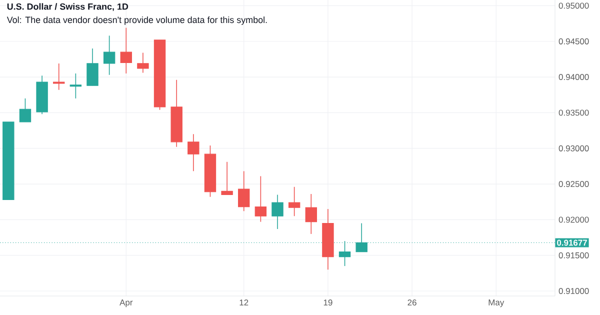 The width and height of the screenshot is (600, 315). What do you see at coordinates (328, 303) in the screenshot?
I see `x-tick-label: 19` at bounding box center [328, 303].